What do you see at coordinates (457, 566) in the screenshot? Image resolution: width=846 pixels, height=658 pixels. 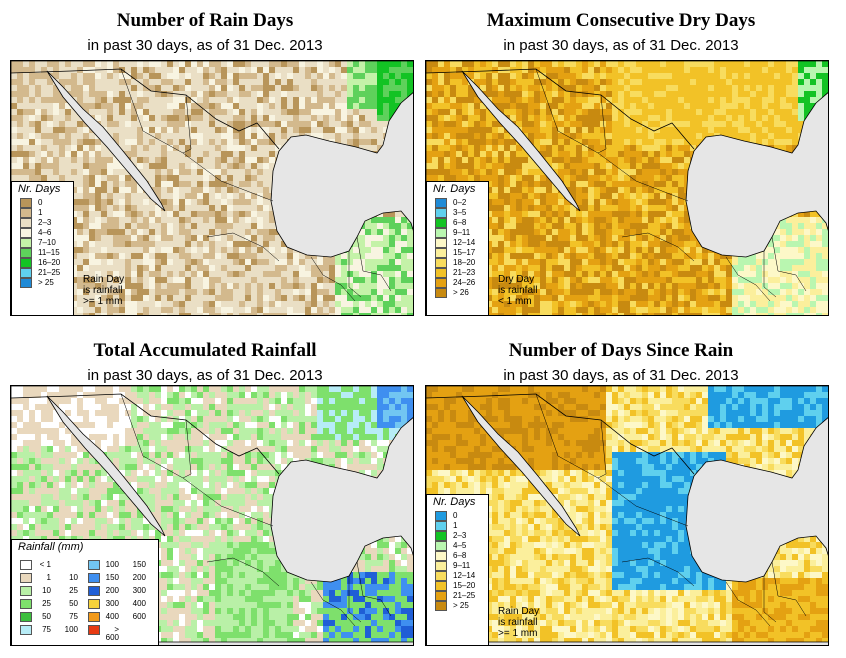 I see `legend-entry: 9–11` at bounding box center [457, 566].